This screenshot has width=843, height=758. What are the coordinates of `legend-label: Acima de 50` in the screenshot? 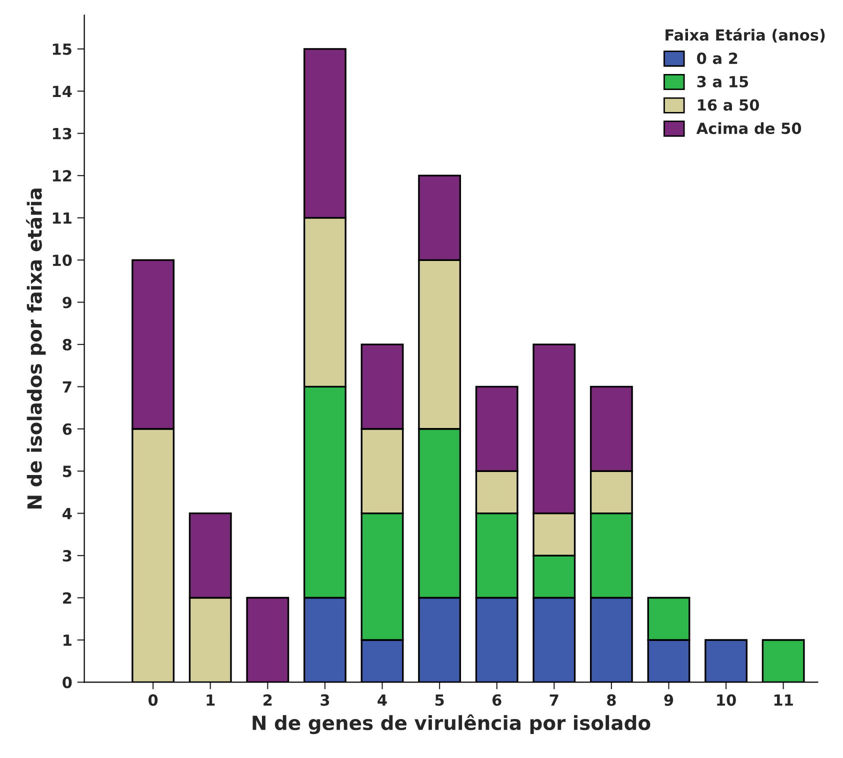 It's located at (749, 128).